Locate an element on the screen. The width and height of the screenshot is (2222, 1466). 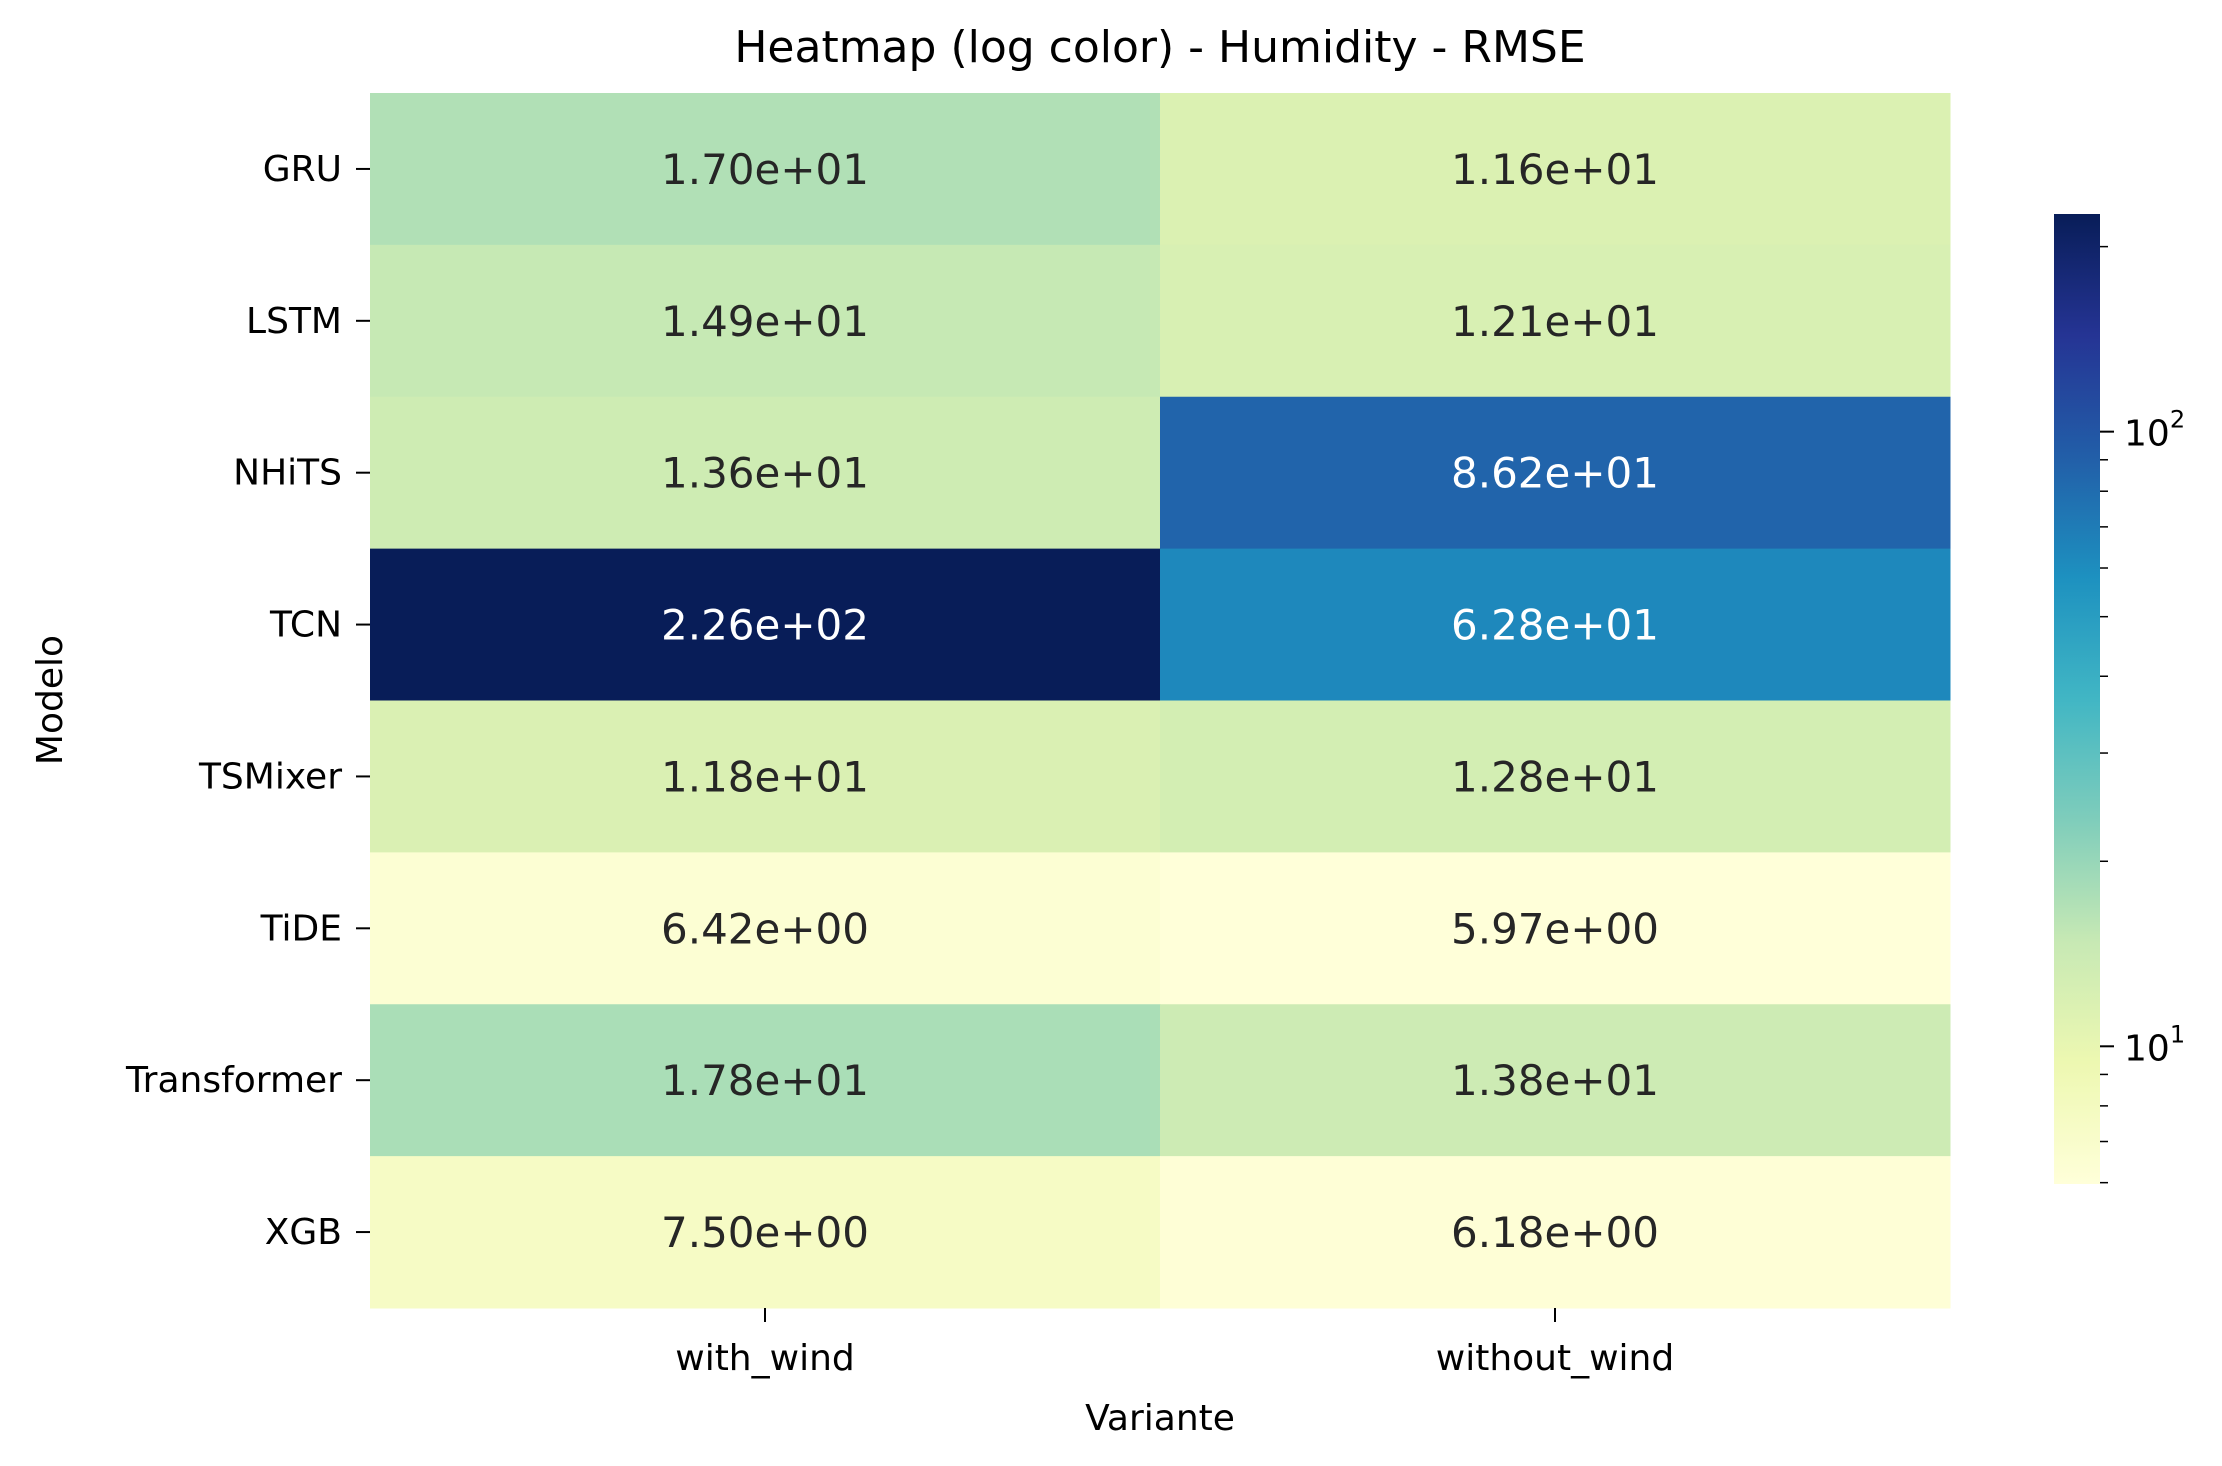
x-tick-label: with_wind is located at coordinates (765, 1358).